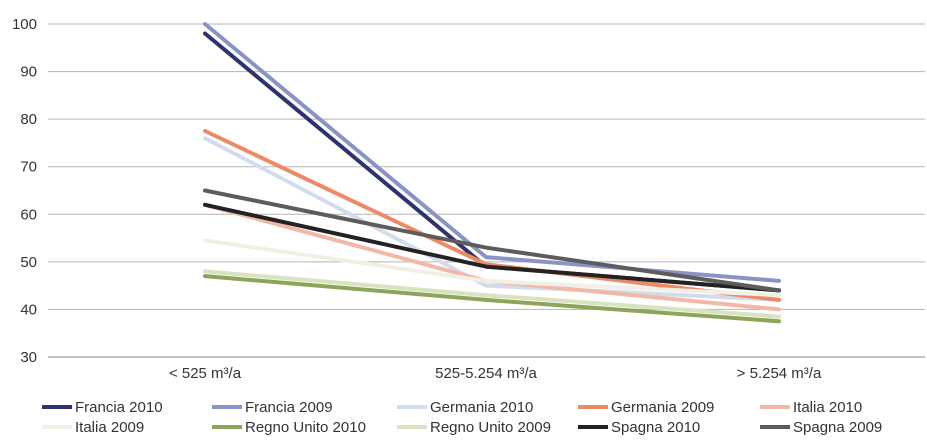 Image resolution: width=927 pixels, height=440 pixels. Describe the element at coordinates (28, 72) in the screenshot. I see `y-tick-label: 90` at that location.